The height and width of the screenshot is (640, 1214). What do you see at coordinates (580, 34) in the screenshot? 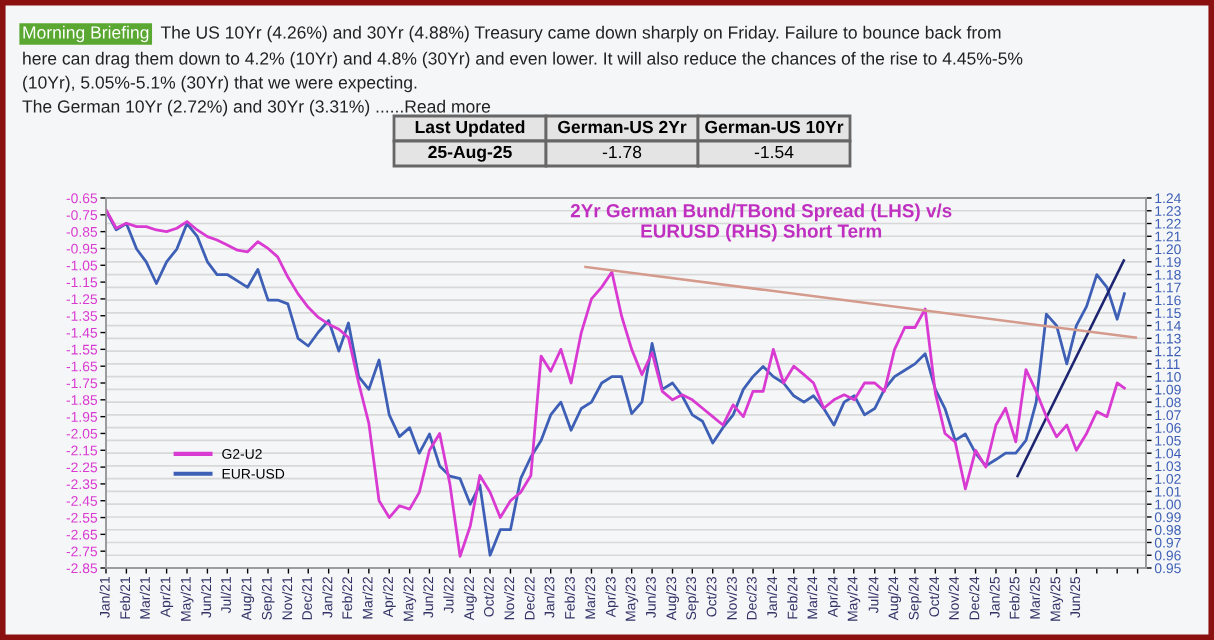
I see `text: The US 10Yr (4.26%) and 30Yr (4.88%) Treasury came down sharply on Friday. Failure to bounce back from` at bounding box center [580, 34].